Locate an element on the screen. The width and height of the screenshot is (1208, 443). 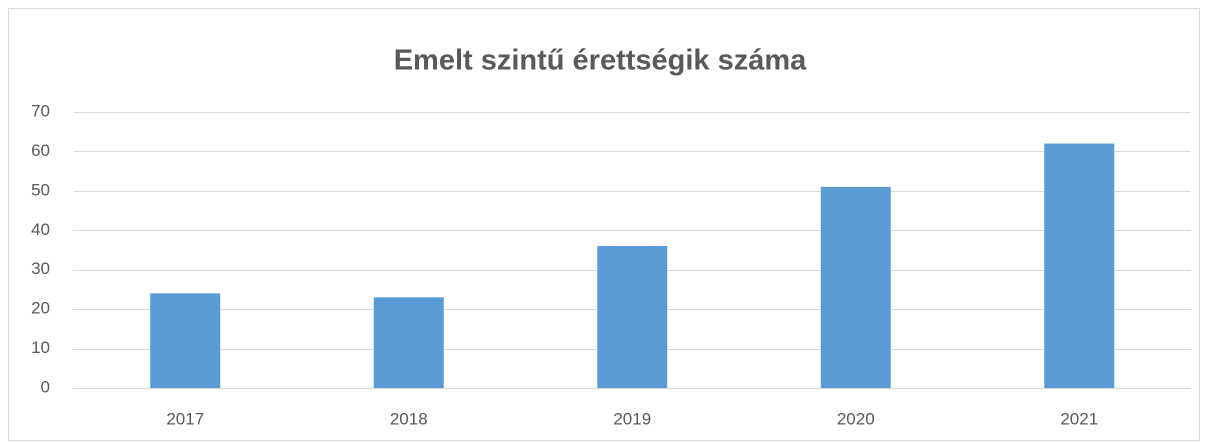
x-tick-label: 2021 is located at coordinates (1079, 418).